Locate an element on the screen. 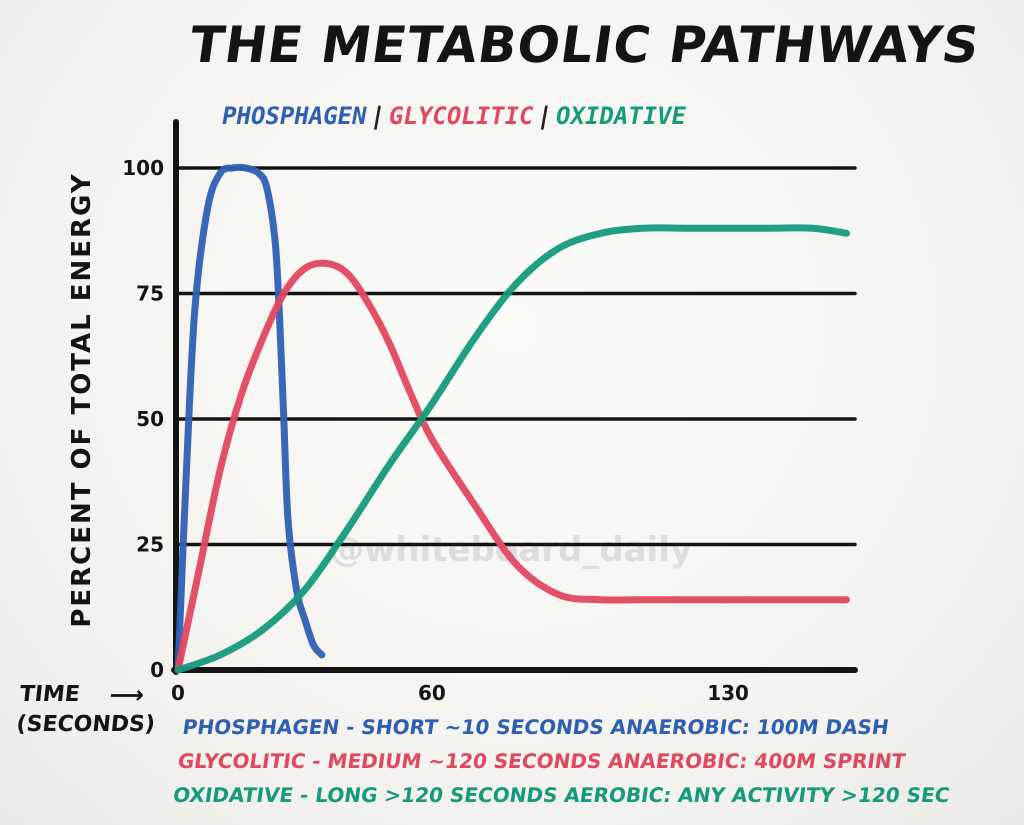 The width and height of the screenshot is (1024, 825). x-tick-label-130: 130 is located at coordinates (728, 693).